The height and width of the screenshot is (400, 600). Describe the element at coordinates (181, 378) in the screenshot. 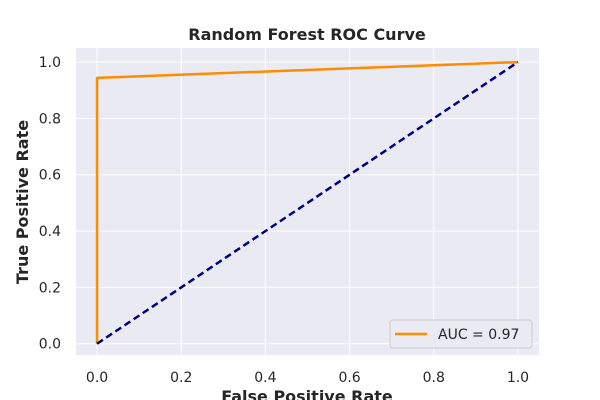

I see `x-tick-label: 0.2` at that location.